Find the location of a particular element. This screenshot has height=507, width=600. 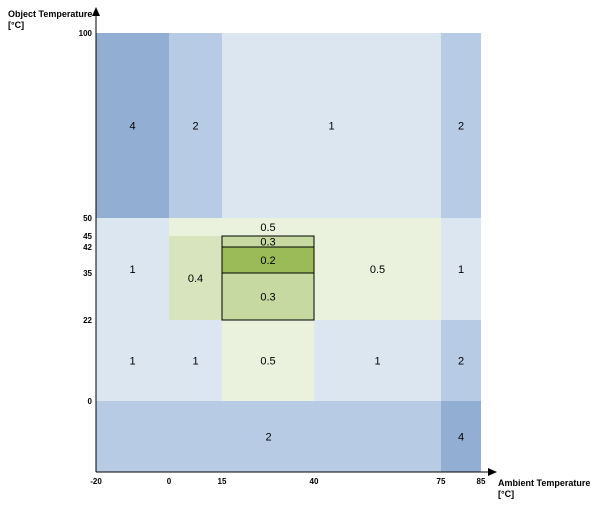

y-tick-label-1: 22 is located at coordinates (87, 320).